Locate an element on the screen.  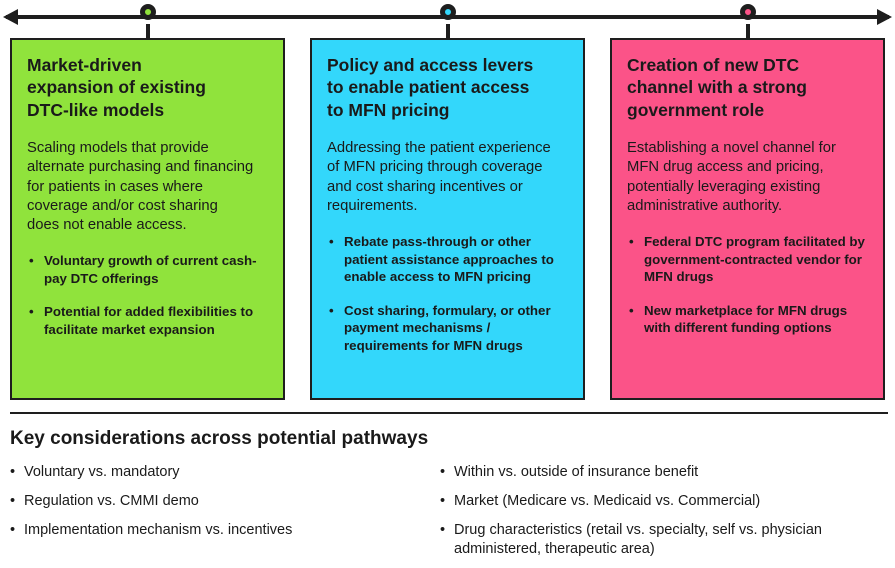
pathways-timeline is located at coordinates (447, 19).